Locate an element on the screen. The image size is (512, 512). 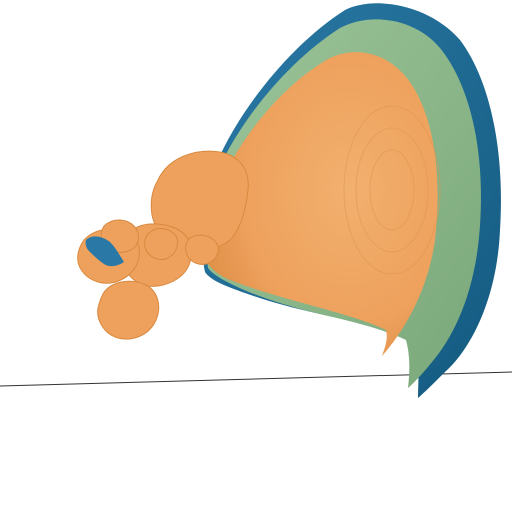
inner-surface-rings is located at coordinates (392, 190).